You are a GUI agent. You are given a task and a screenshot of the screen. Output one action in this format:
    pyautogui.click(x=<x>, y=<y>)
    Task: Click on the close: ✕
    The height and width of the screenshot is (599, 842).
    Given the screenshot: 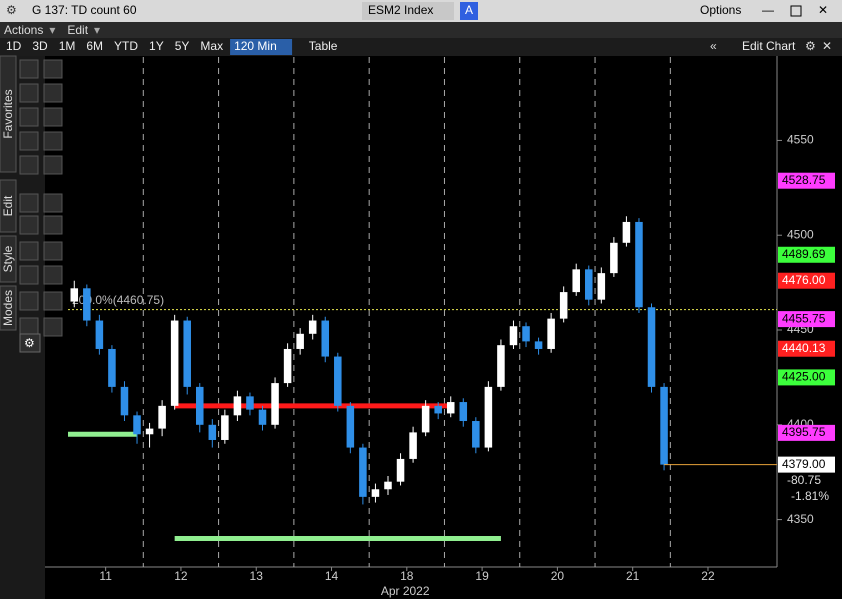 What is the action you would take?
    pyautogui.click(x=823, y=10)
    